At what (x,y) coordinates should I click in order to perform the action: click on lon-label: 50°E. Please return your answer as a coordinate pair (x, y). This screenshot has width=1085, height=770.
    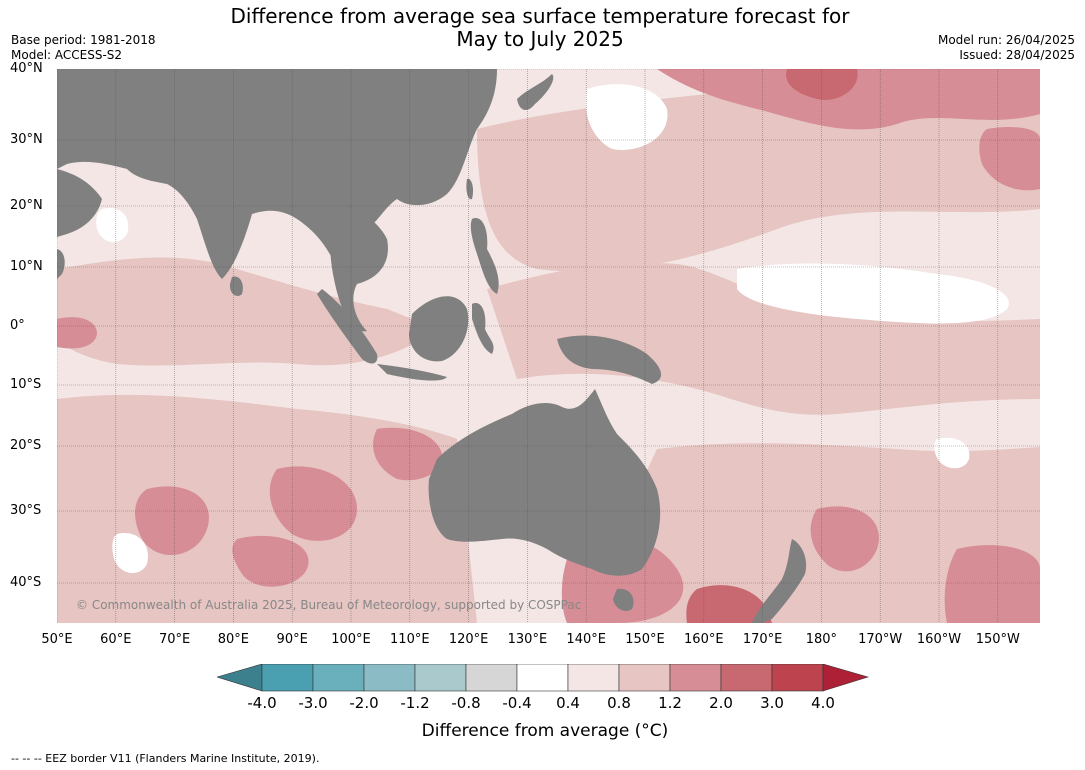
    Looking at the image, I should click on (57, 639).